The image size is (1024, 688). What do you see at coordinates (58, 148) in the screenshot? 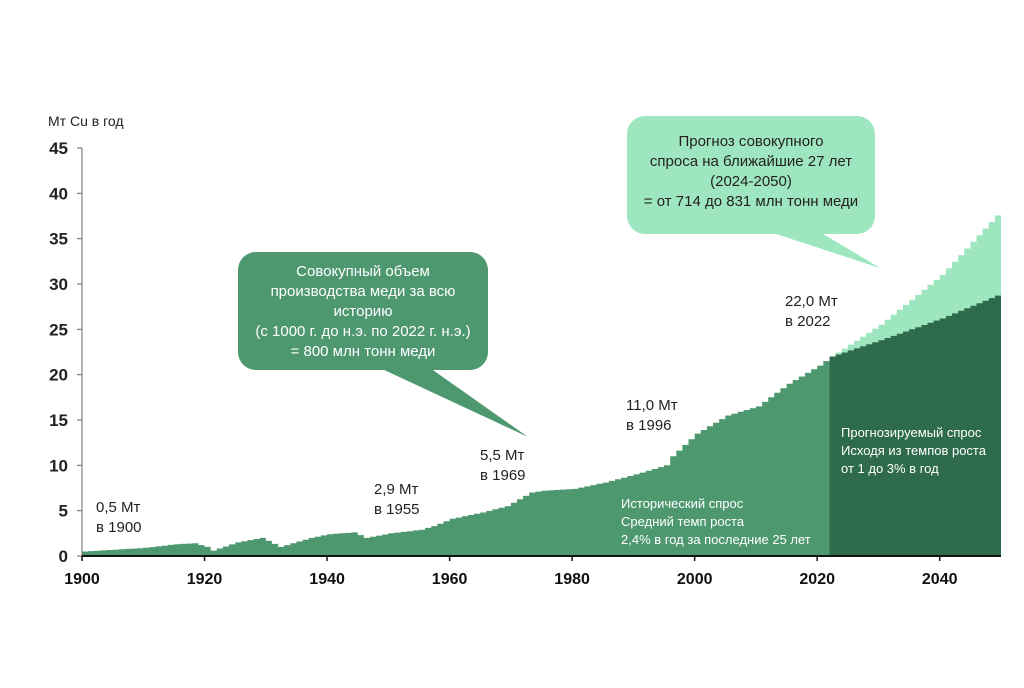
I see `y-tick-label: 45` at bounding box center [58, 148].